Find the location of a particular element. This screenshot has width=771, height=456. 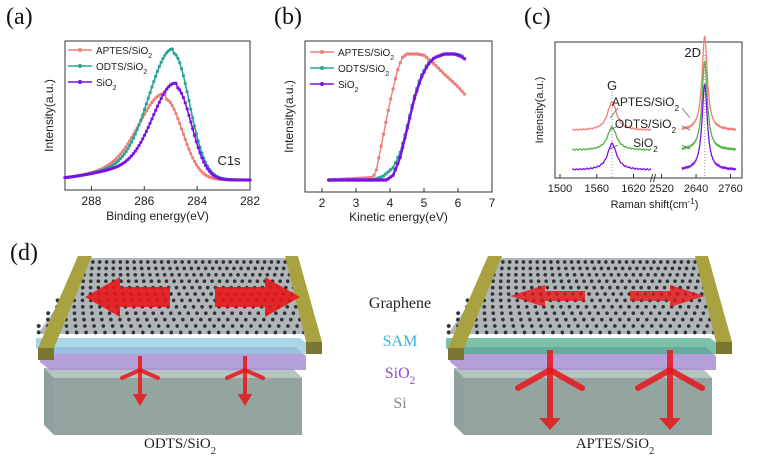

panel-label-a: (a) is located at coordinates (19, 17).